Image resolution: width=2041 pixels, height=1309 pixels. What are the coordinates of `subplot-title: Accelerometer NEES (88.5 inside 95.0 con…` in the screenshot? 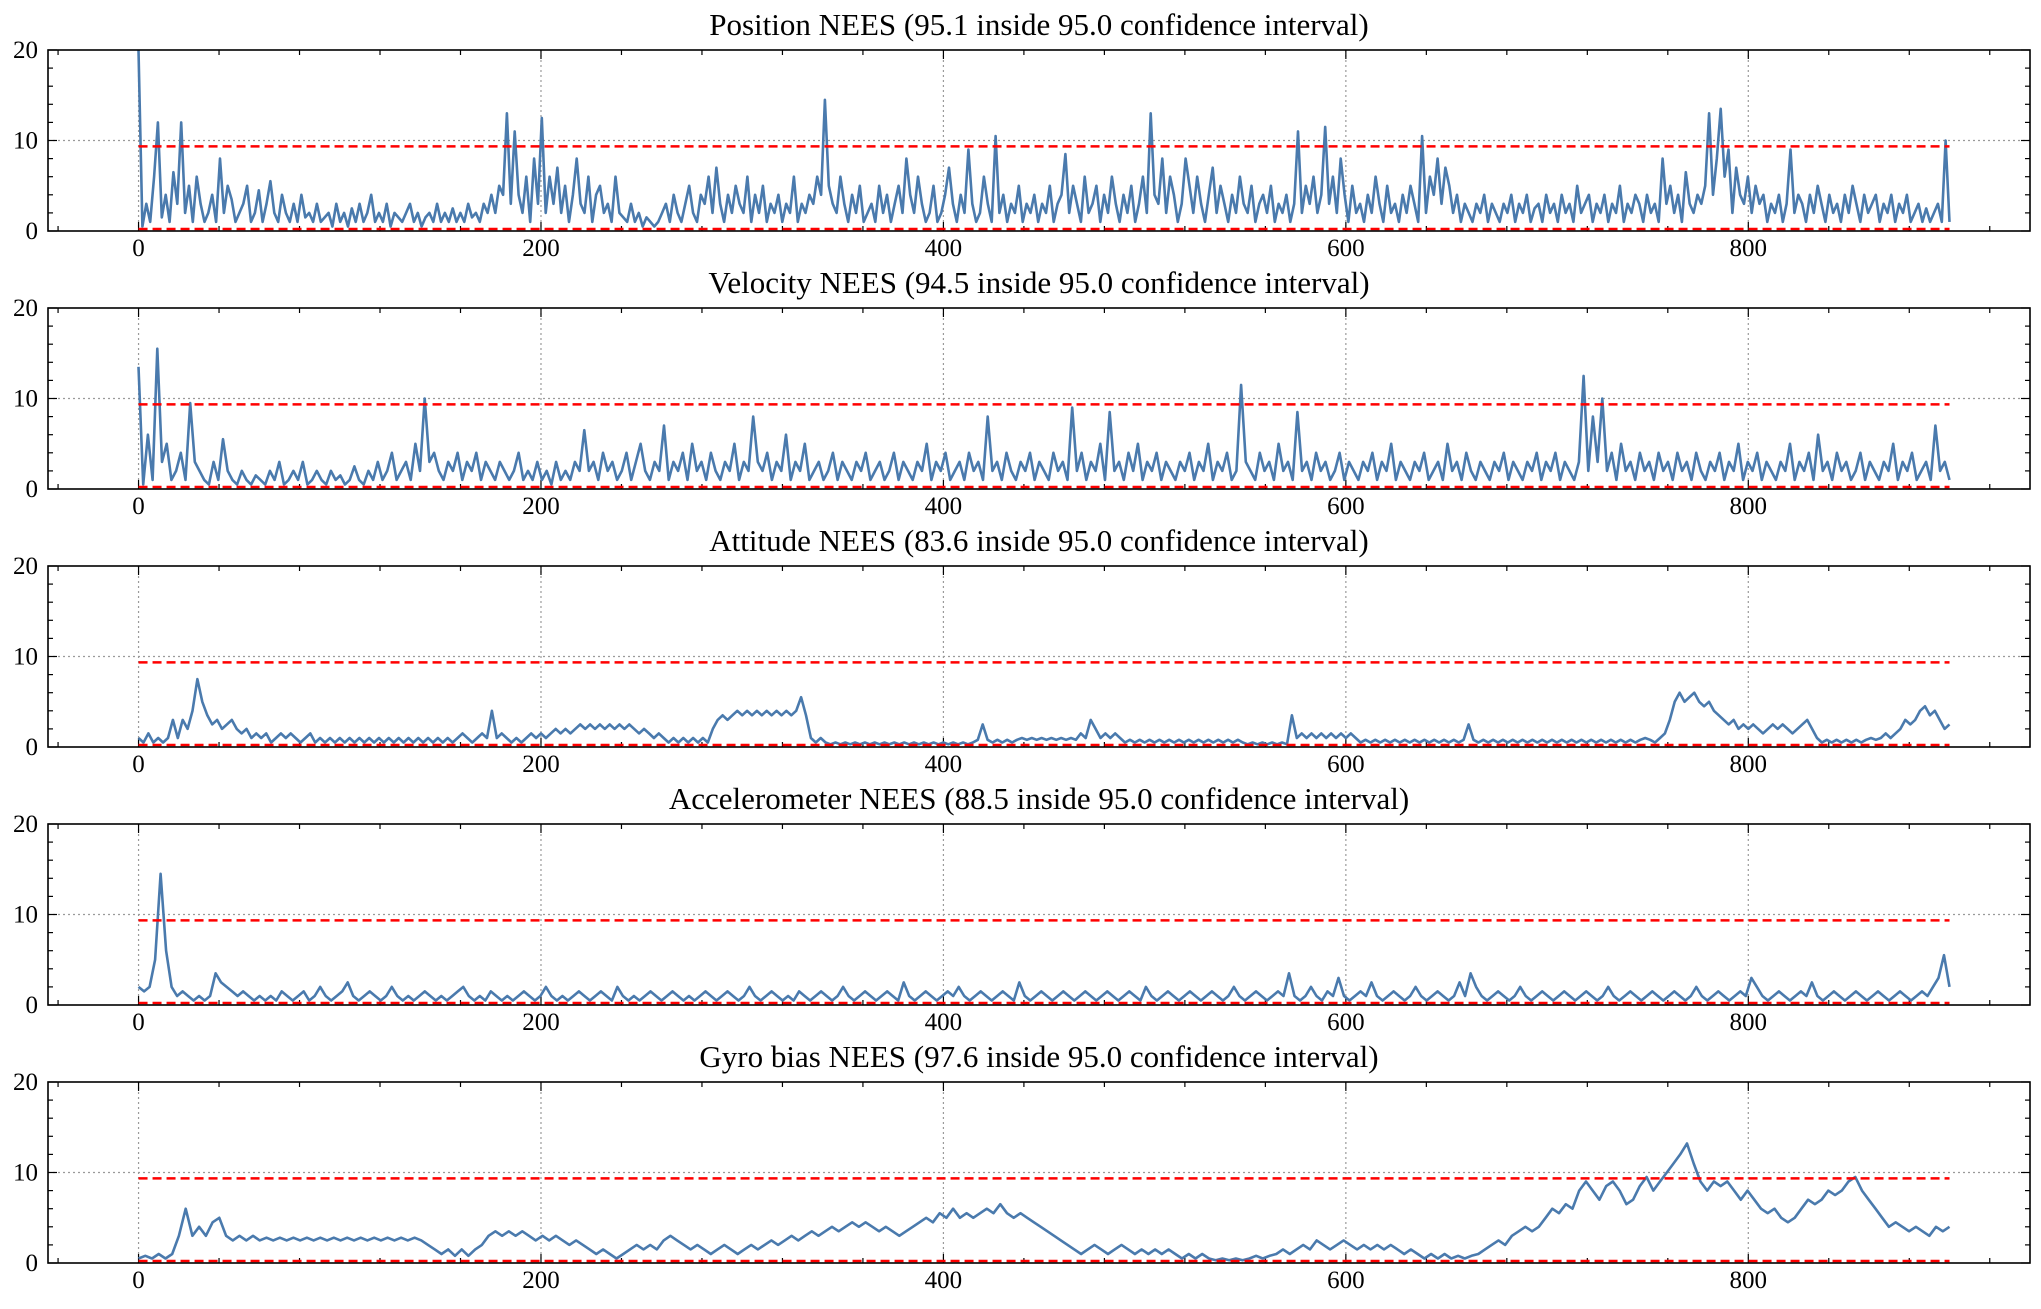 It's located at (1039, 798).